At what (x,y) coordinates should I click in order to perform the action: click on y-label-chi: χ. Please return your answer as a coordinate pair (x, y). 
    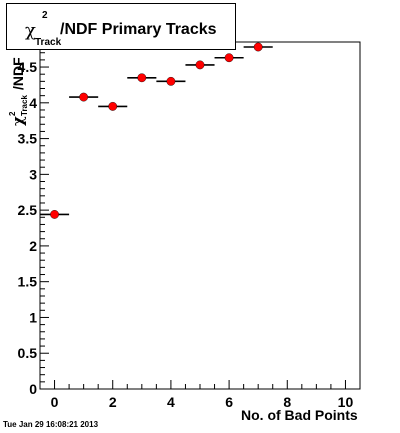
    Looking at the image, I should click on (18, 121).